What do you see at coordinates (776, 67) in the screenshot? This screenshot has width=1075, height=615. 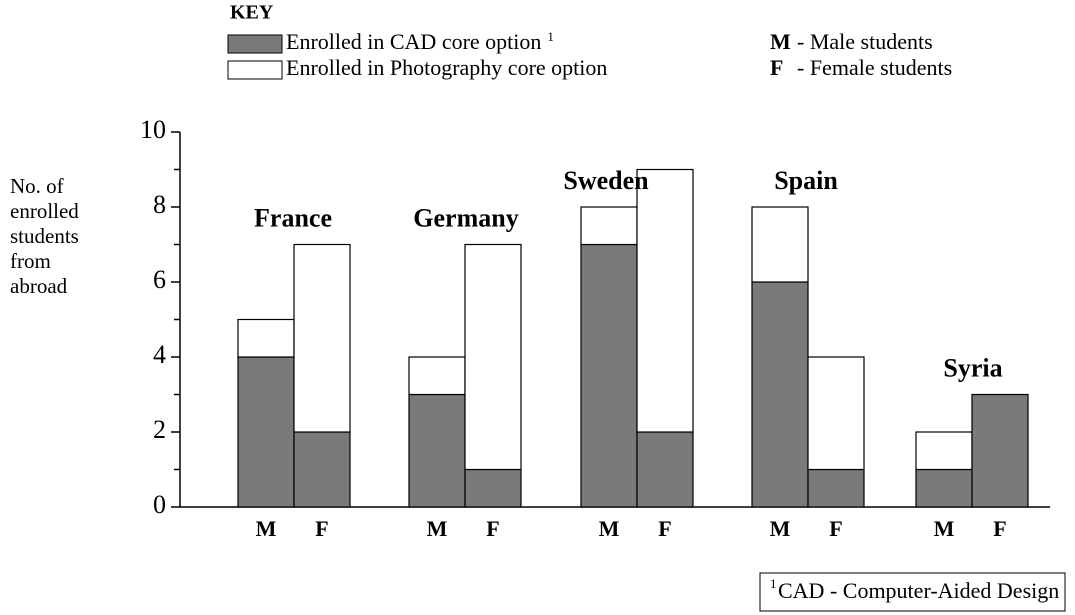 I see `abbr-code: F` at bounding box center [776, 67].